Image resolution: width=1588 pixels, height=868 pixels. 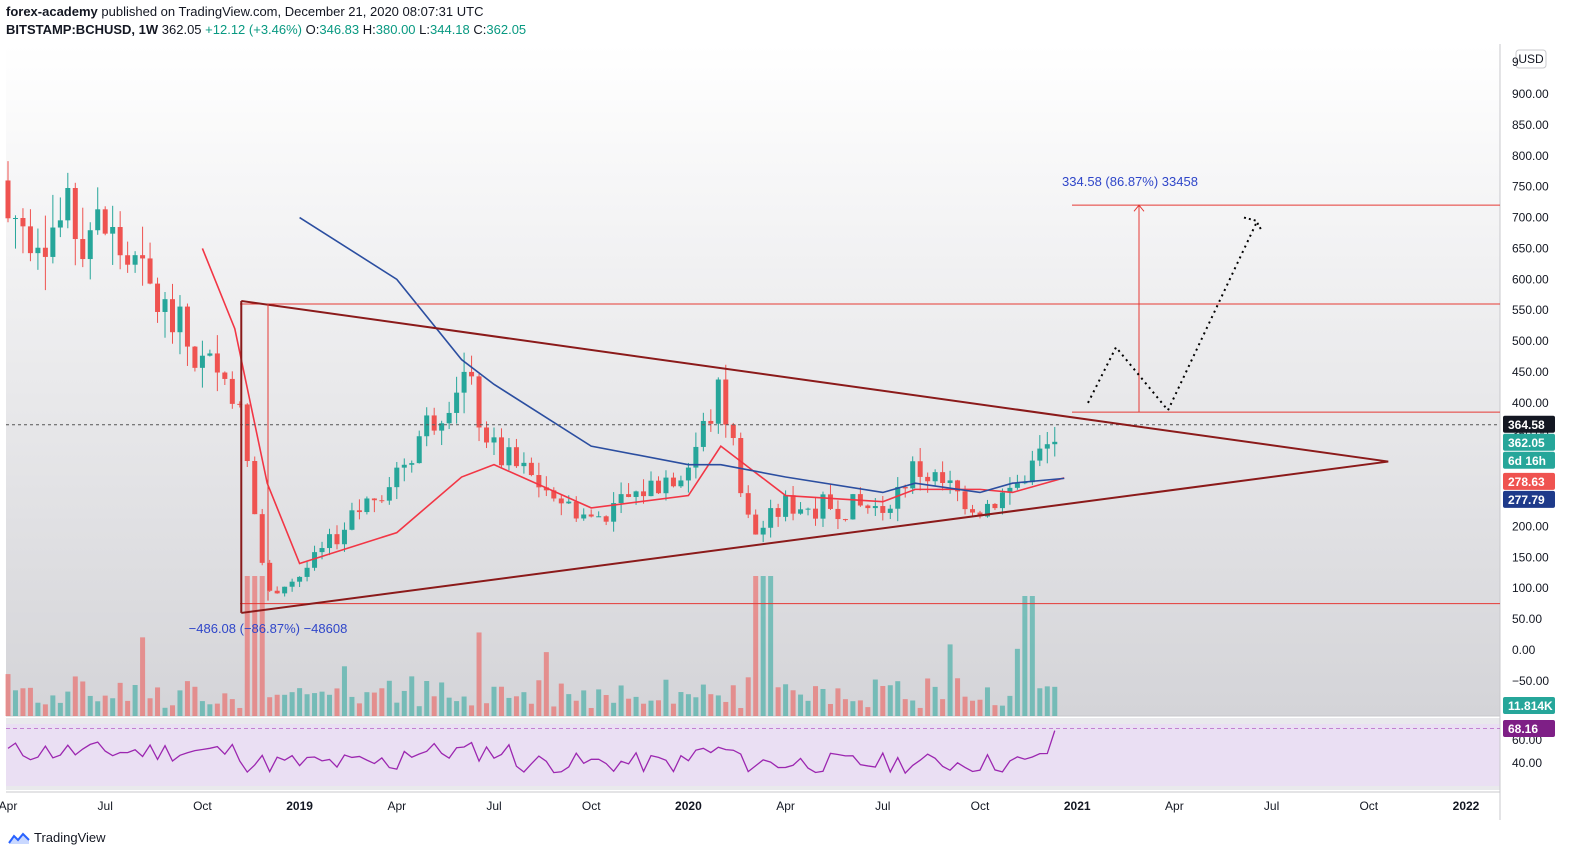 I want to click on currency-button, so click(x=1531, y=59).